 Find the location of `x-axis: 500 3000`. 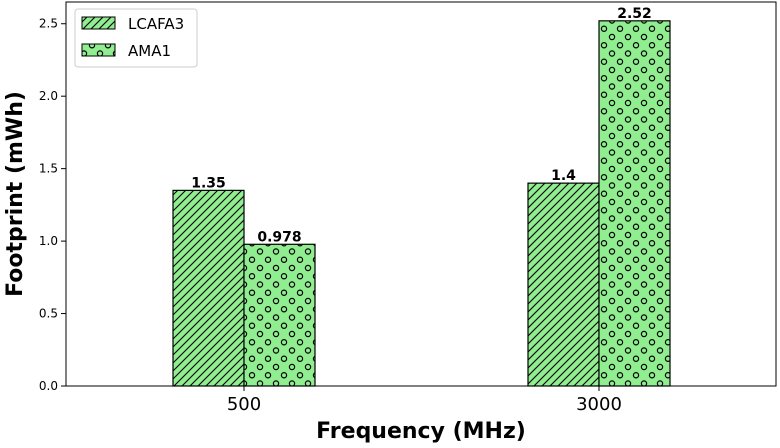

x-axis: 500 3000 is located at coordinates (424, 400).